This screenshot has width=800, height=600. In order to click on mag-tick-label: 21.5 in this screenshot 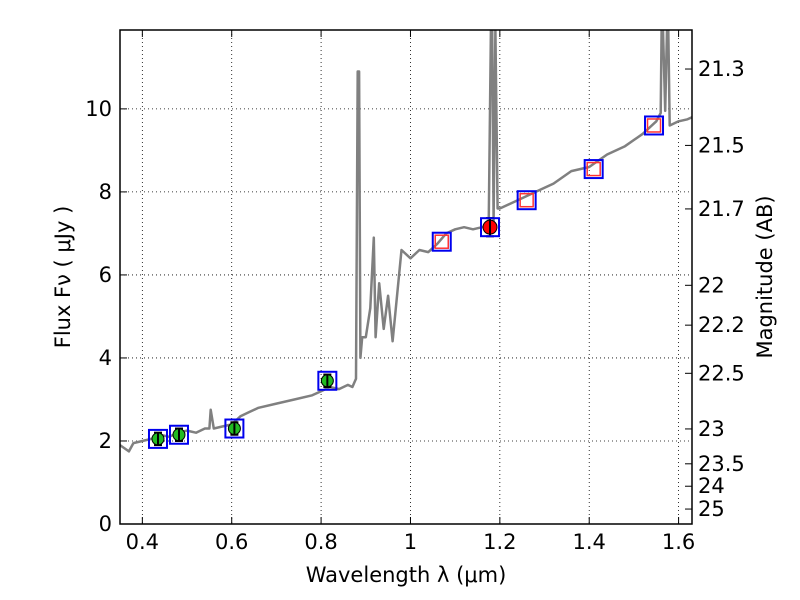, I will do `click(721, 145)`.